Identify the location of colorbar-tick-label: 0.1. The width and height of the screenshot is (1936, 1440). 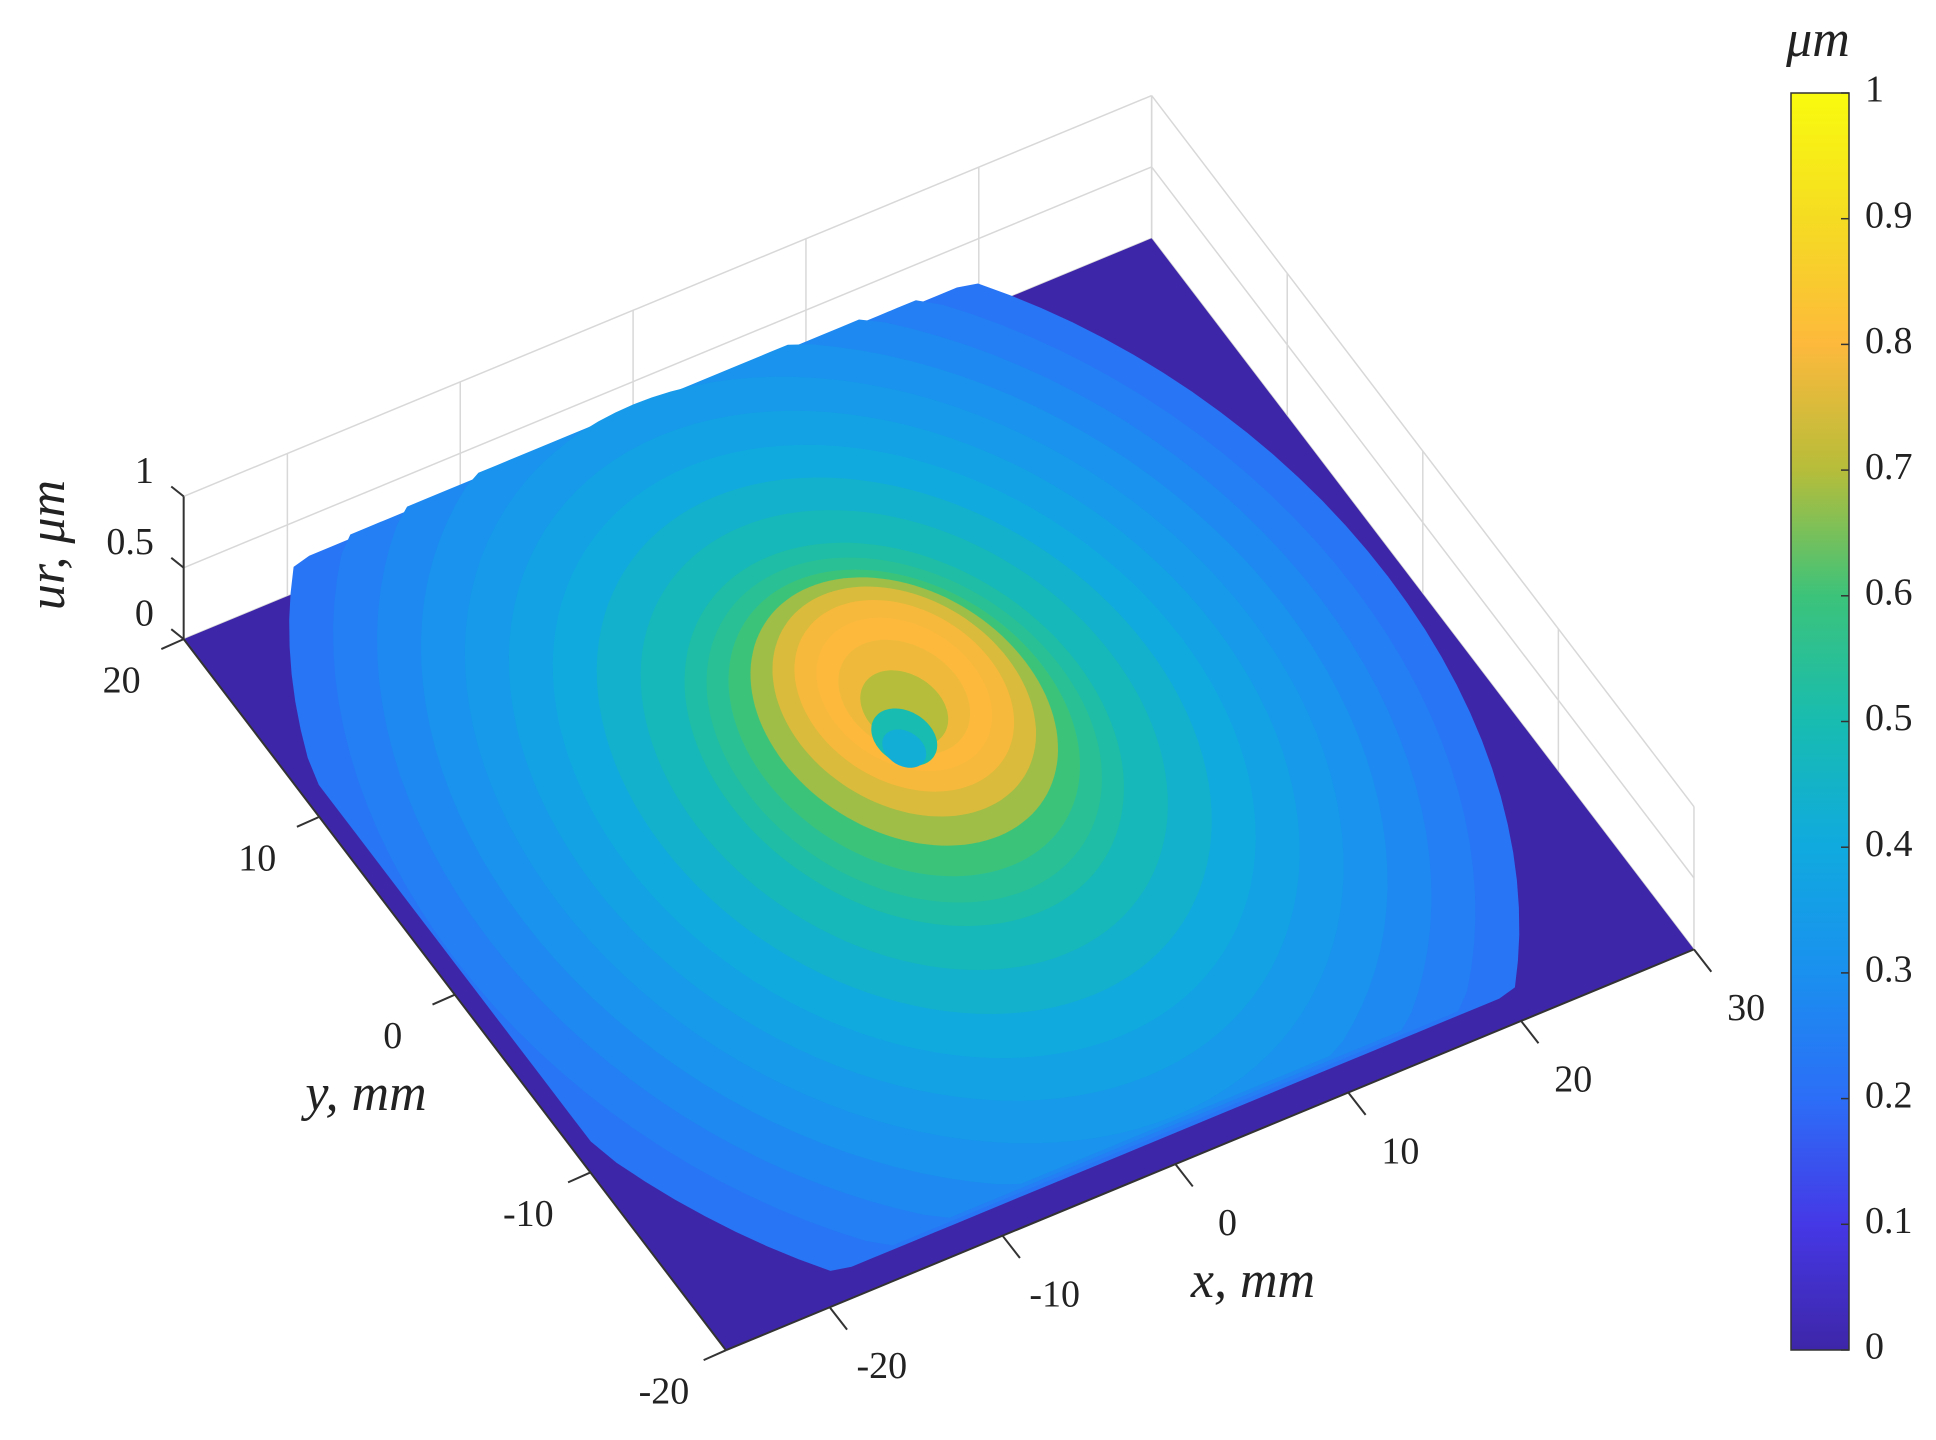
(1889, 1221).